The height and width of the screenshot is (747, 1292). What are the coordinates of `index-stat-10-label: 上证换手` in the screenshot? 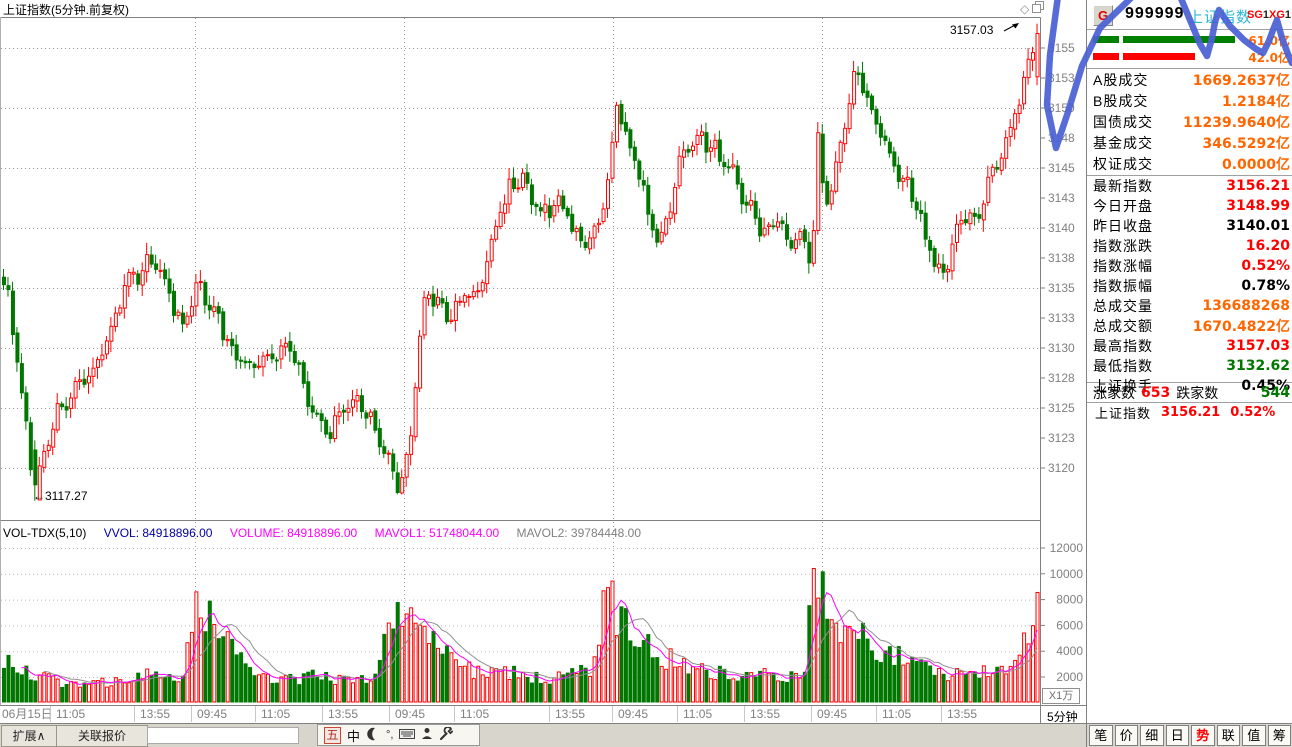 It's located at (1123, 386).